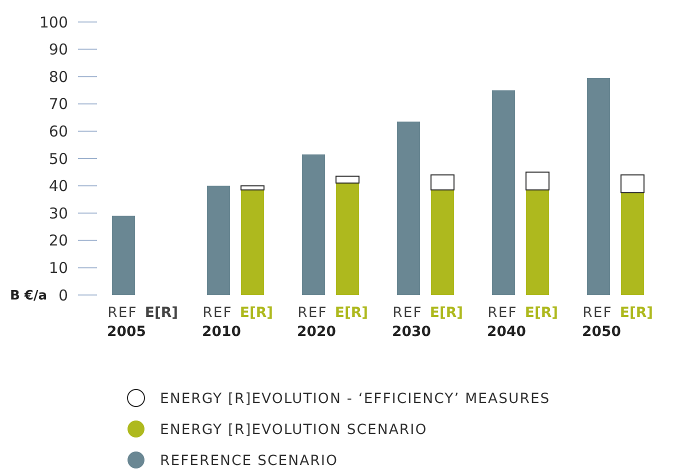 Image resolution: width=673 pixels, height=470 pixels. What do you see at coordinates (506, 332) in the screenshot?
I see `text: 2040` at bounding box center [506, 332].